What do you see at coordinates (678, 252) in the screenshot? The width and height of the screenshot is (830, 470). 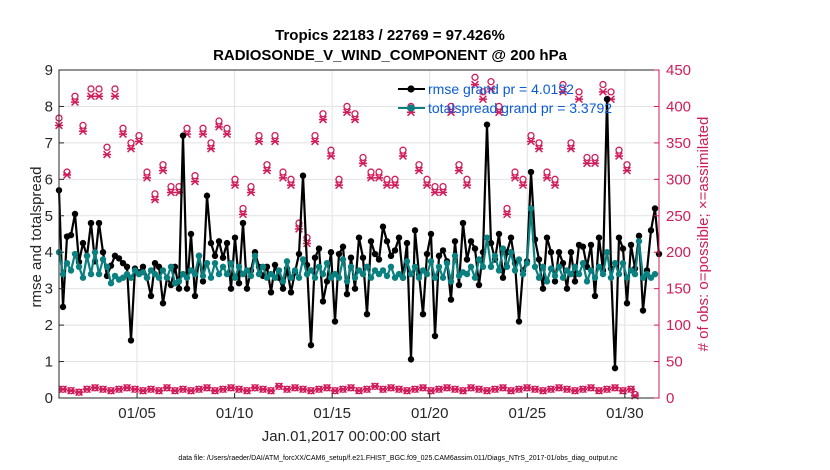 I see `y-tick-right-label: 200` at bounding box center [678, 252].